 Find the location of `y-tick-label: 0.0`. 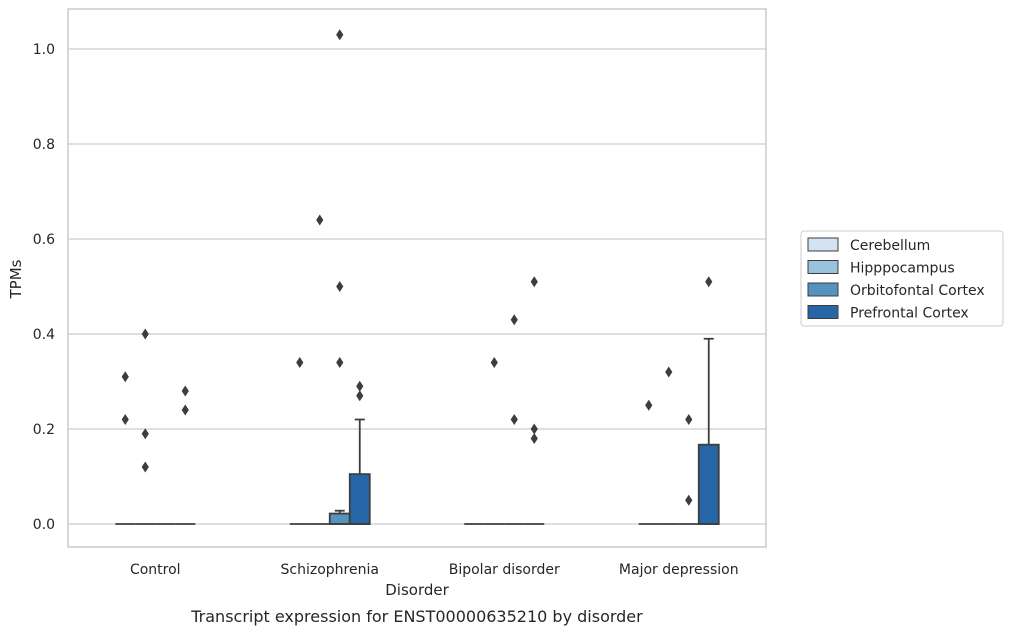

y-tick-label: 0.0 is located at coordinates (44, 525).